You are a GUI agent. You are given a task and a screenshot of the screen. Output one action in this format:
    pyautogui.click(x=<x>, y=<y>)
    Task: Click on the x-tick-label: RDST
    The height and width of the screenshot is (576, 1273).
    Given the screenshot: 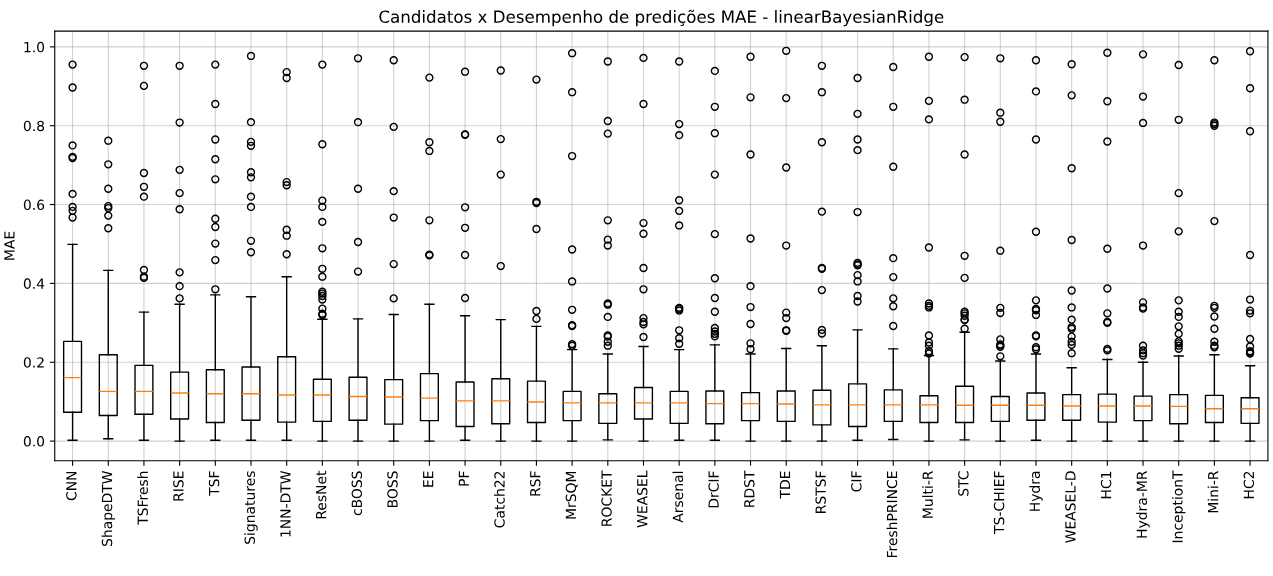 What is the action you would take?
    pyautogui.click(x=749, y=488)
    